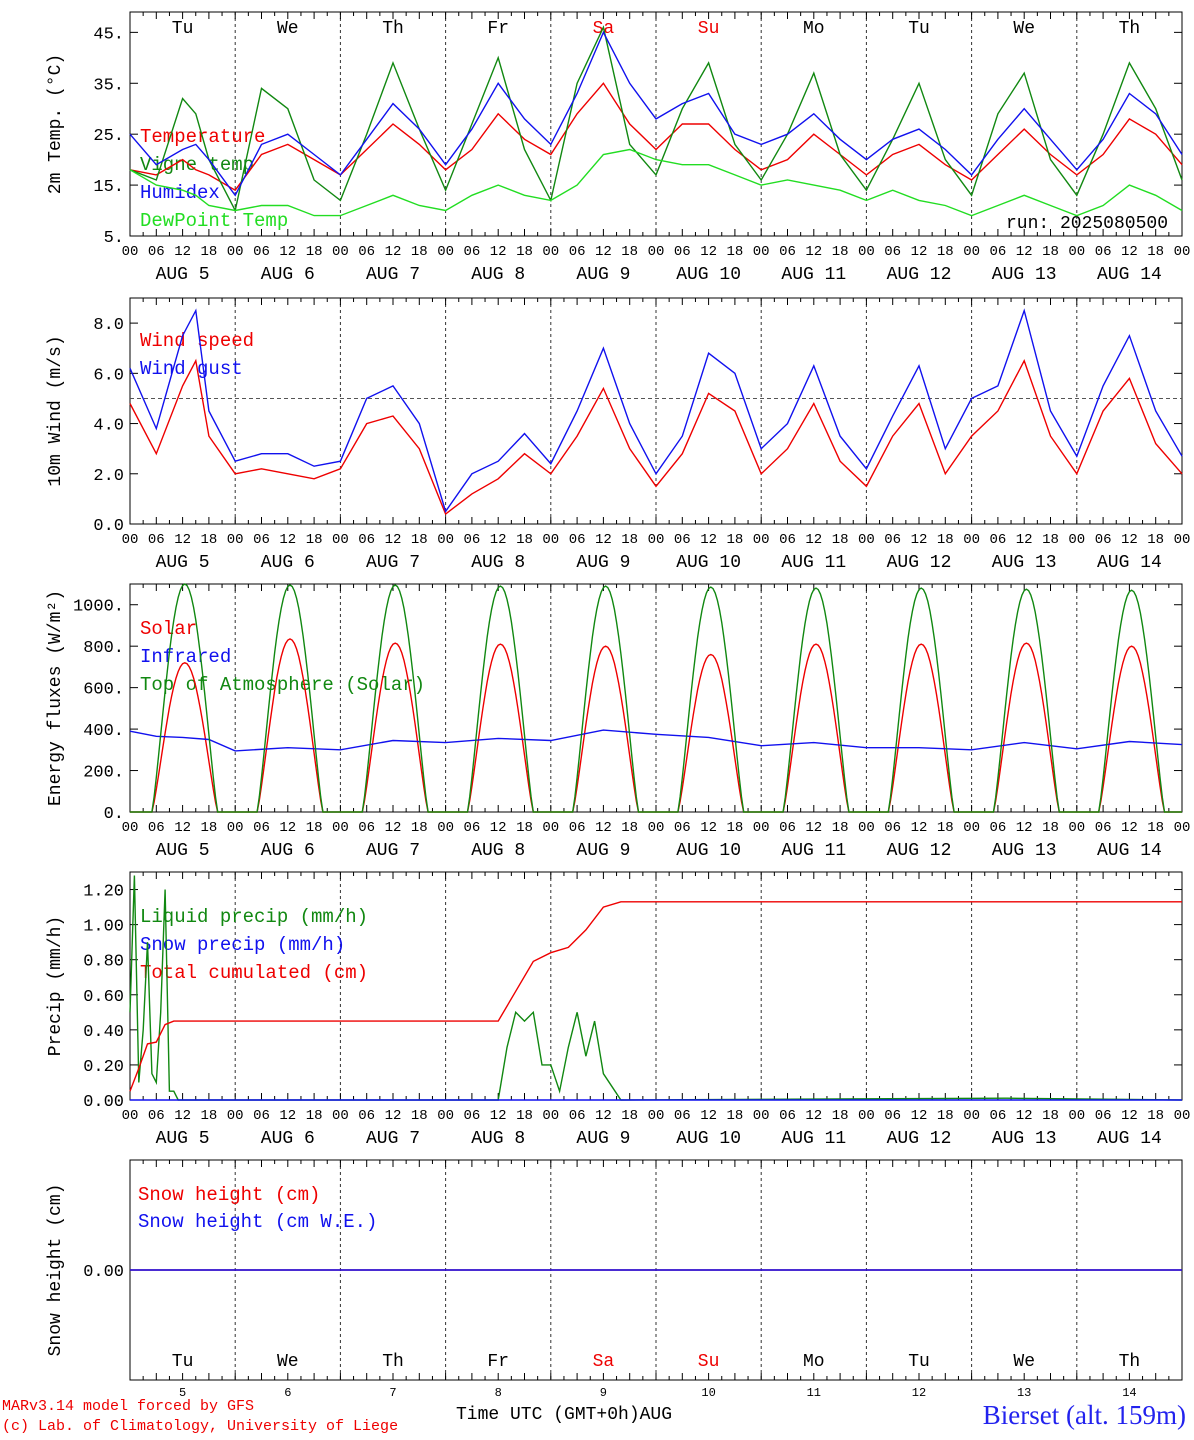 The image size is (1194, 1440). I want to click on y-tick-label: 45., so click(108, 34).